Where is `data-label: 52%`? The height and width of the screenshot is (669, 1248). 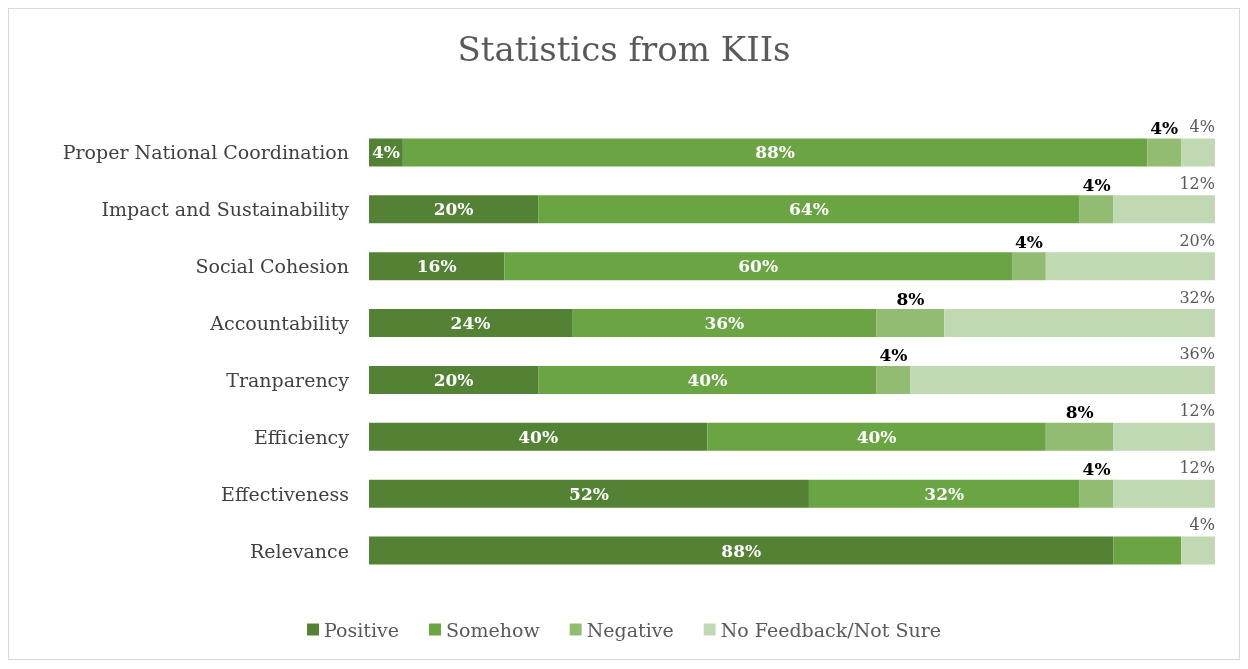
data-label: 52% is located at coordinates (589, 493).